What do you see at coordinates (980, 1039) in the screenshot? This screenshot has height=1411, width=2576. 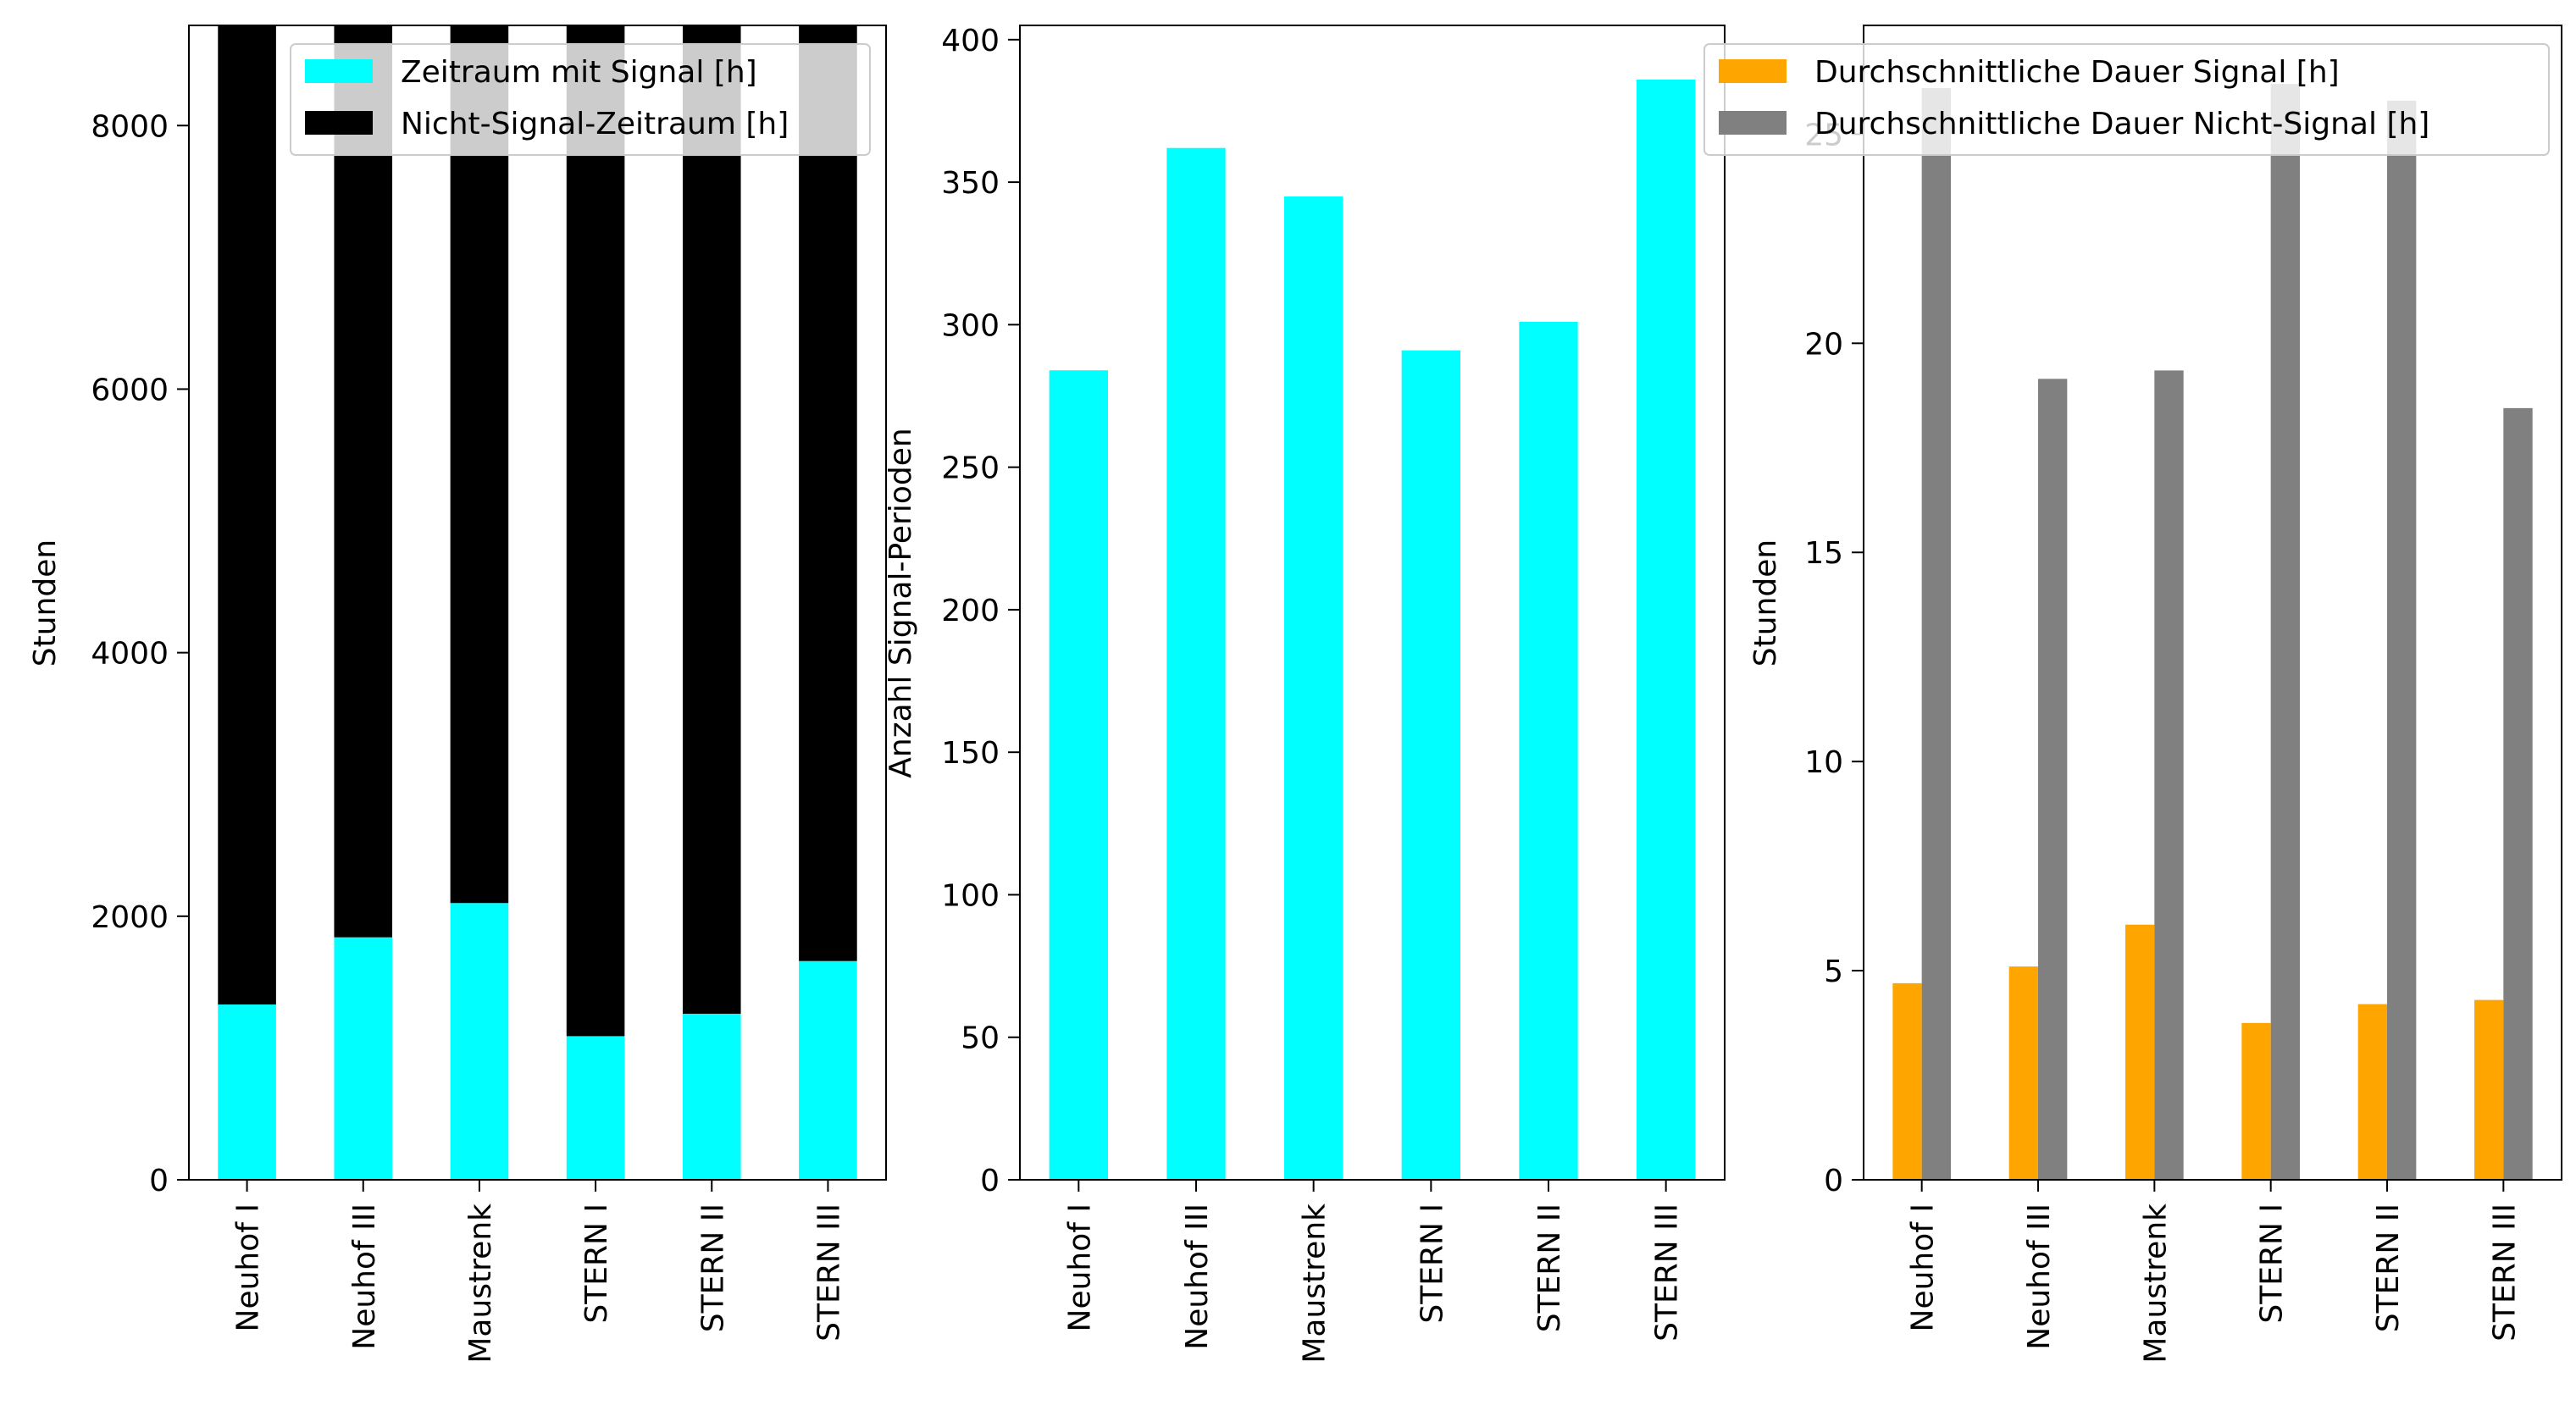 I see `y-tick-label: 50` at bounding box center [980, 1039].